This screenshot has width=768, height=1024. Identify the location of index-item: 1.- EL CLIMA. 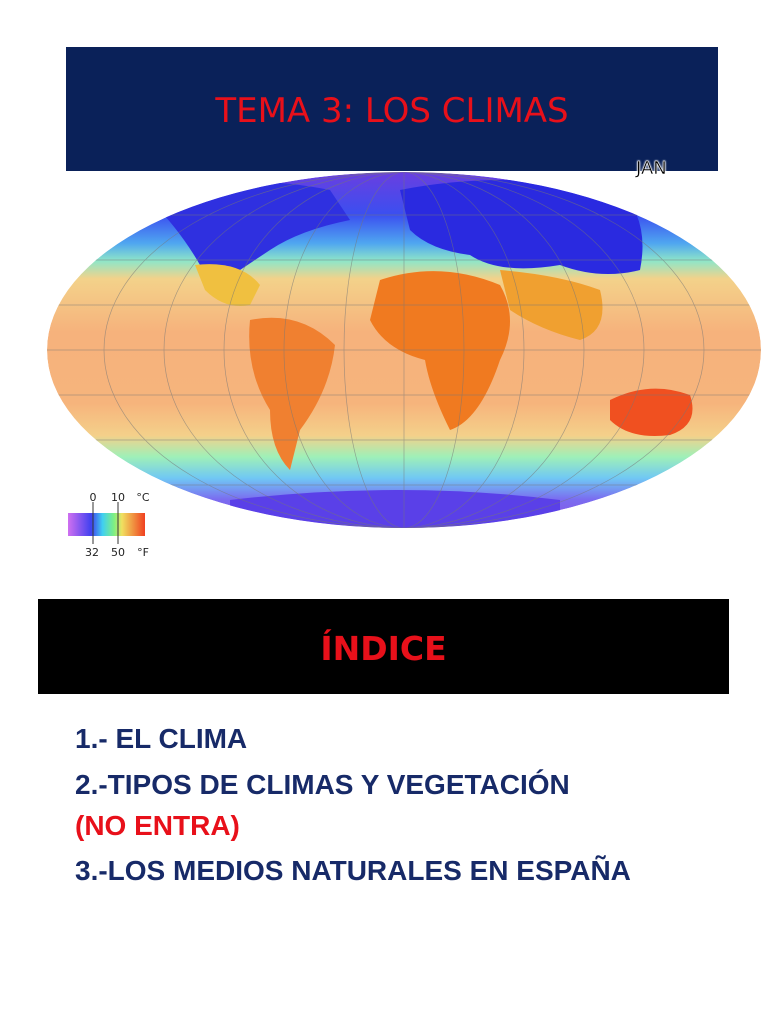
(385, 738).